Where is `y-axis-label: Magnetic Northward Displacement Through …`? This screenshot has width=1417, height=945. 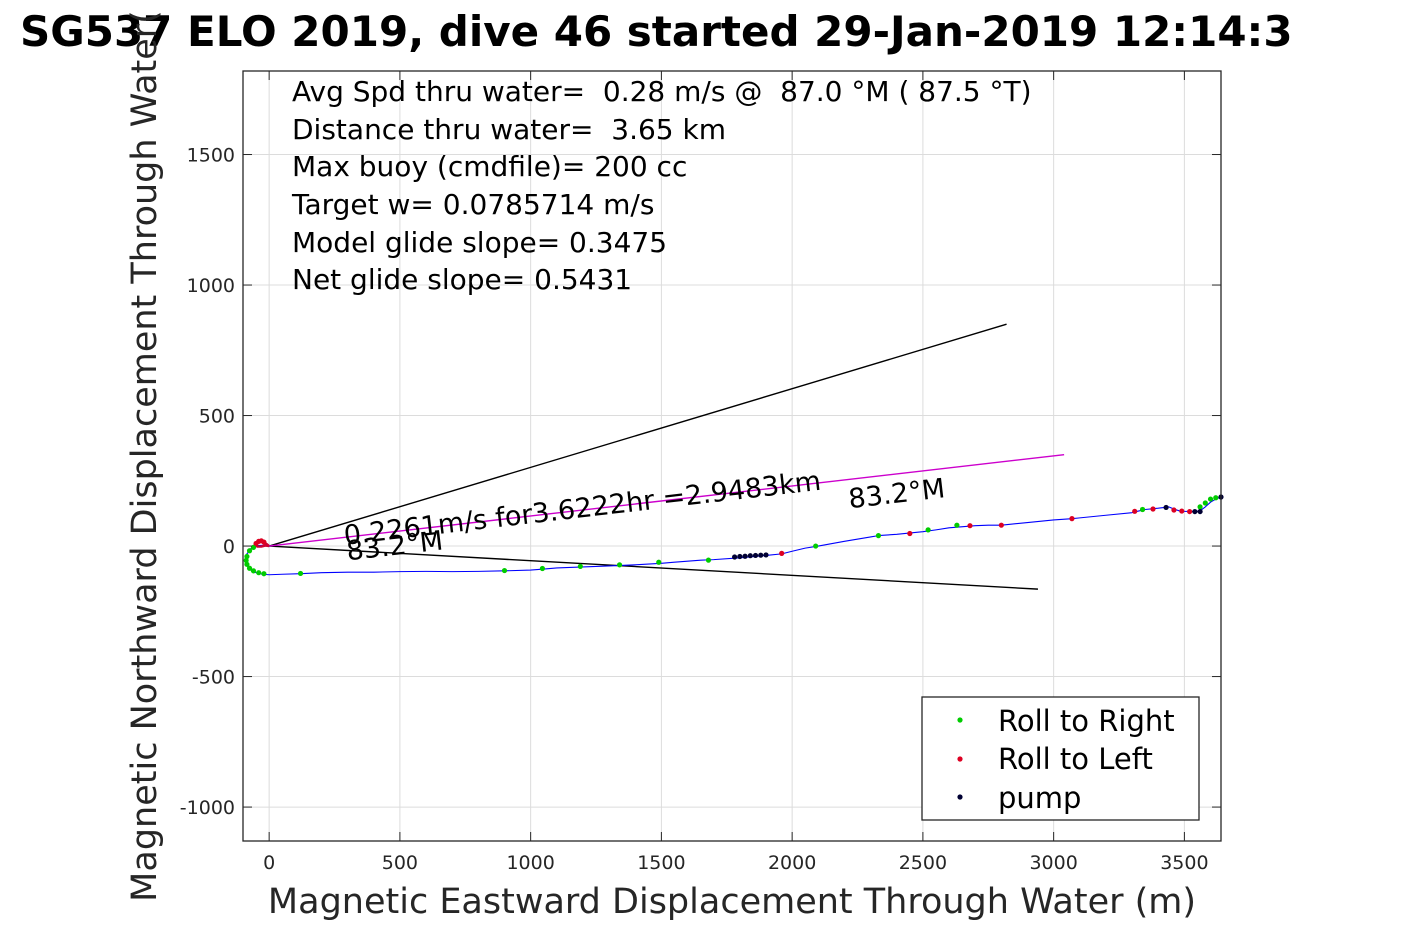
y-axis-label: Magnetic Northward Displacement Through … is located at coordinates (145, 456).